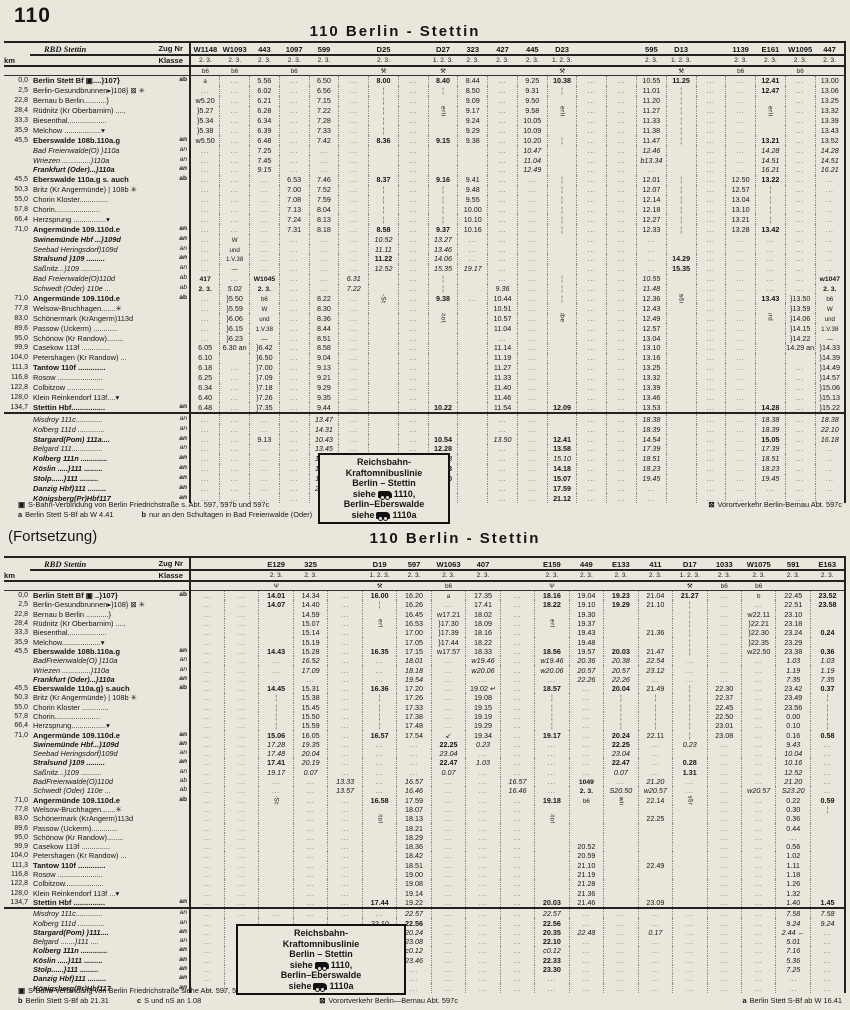 The height and width of the screenshot is (1010, 850). I want to click on time-cell: 20.24, so click(621, 735).